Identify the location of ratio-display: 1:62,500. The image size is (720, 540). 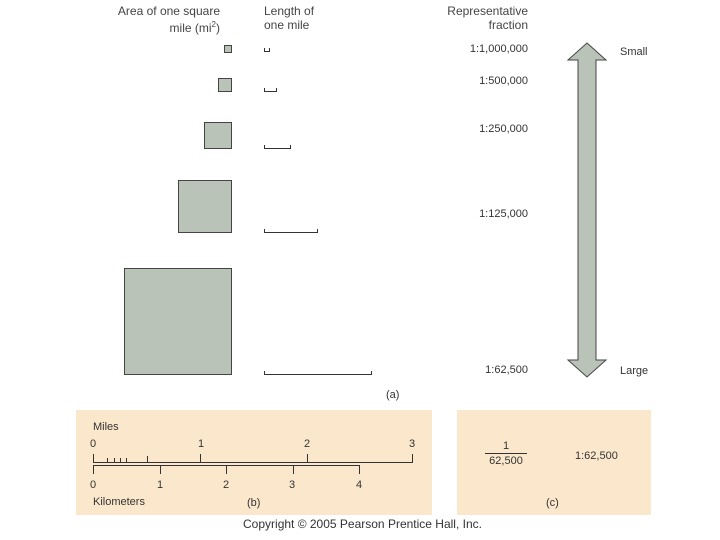
(596, 456).